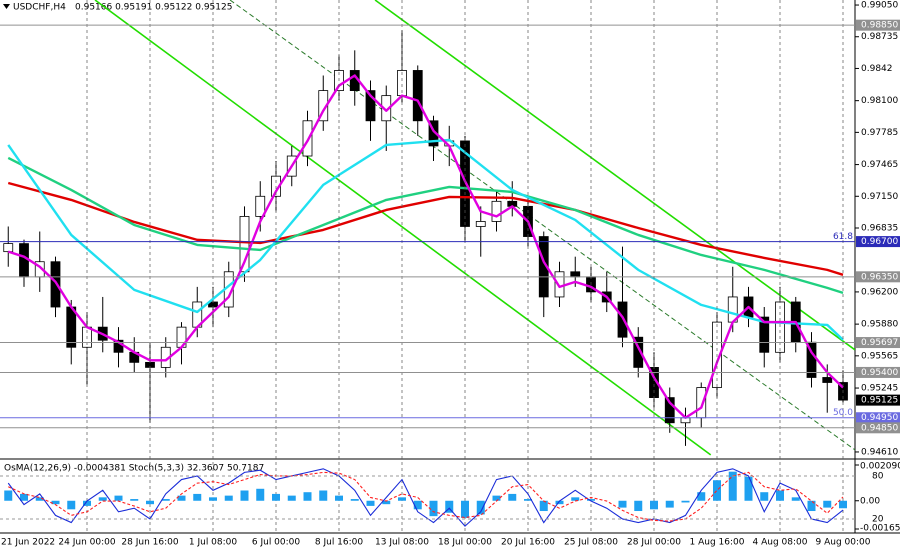 The image size is (900, 552). Describe the element at coordinates (591, 543) in the screenshot. I see `x-tick-label: 25 Jul 08:00` at that location.